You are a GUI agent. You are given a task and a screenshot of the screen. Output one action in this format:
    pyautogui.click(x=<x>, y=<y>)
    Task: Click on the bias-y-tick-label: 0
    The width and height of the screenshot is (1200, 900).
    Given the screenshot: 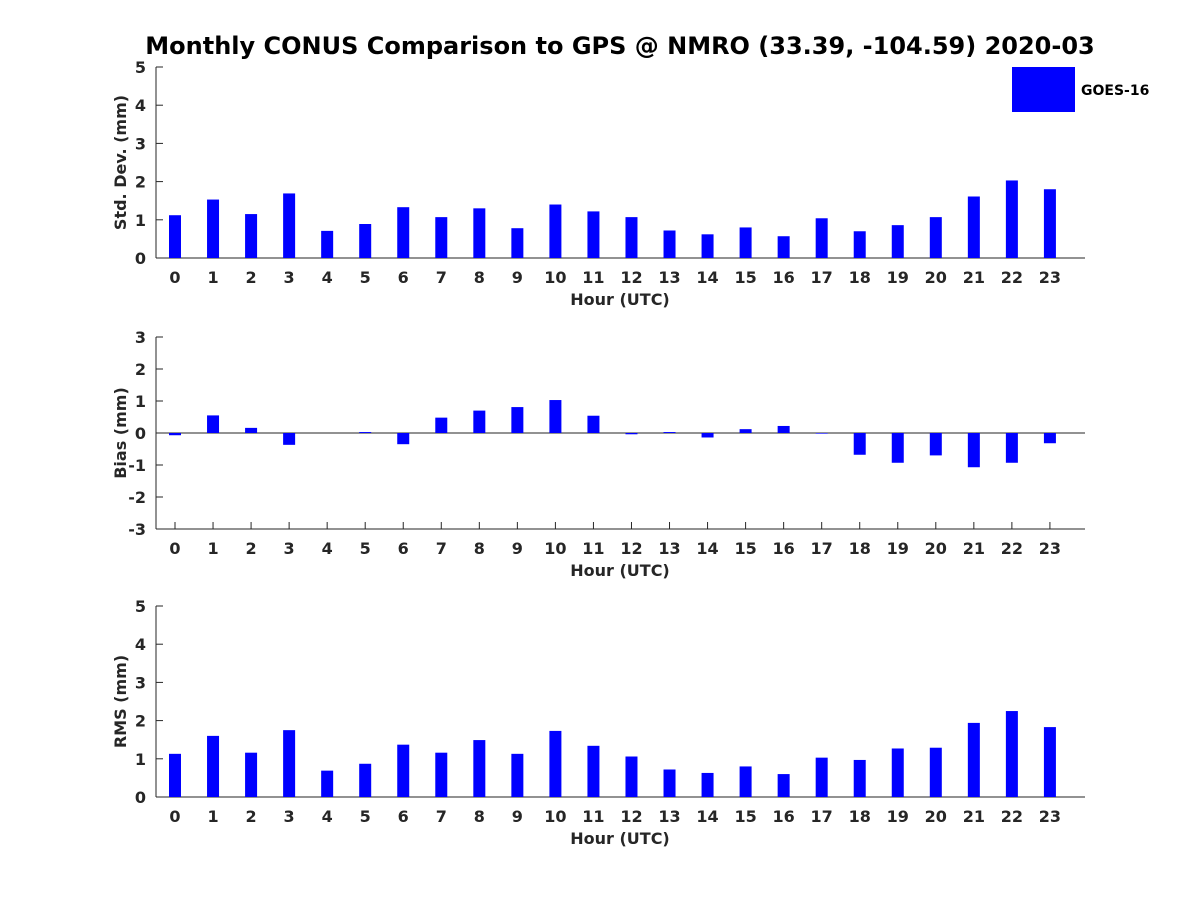 What is the action you would take?
    pyautogui.click(x=140, y=433)
    